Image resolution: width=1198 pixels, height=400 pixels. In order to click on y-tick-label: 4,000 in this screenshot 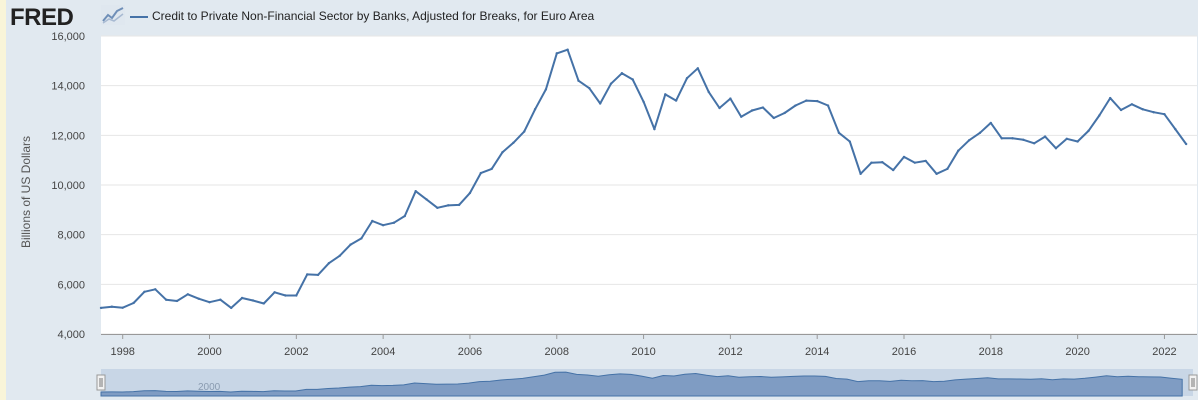, I will do `click(71, 335)`.